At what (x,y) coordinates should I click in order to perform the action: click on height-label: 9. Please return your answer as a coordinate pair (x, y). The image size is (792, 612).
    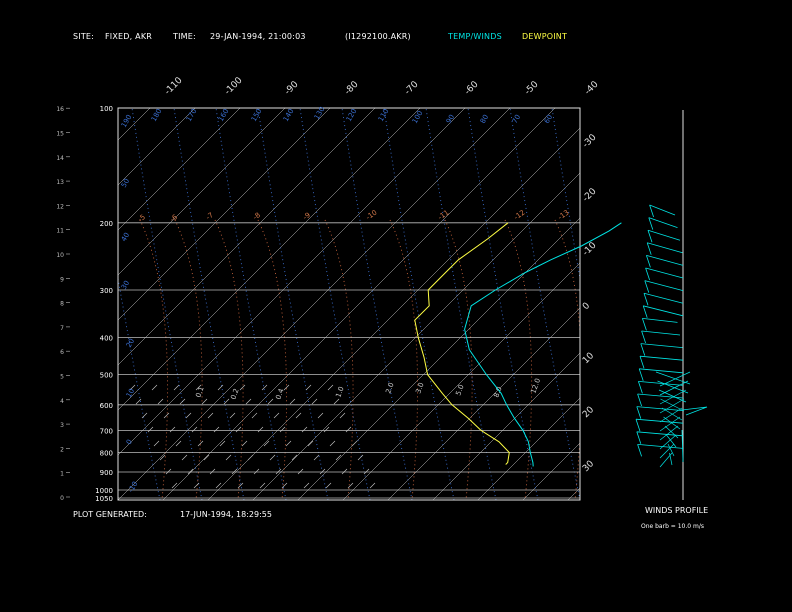
    Looking at the image, I should click on (62, 279).